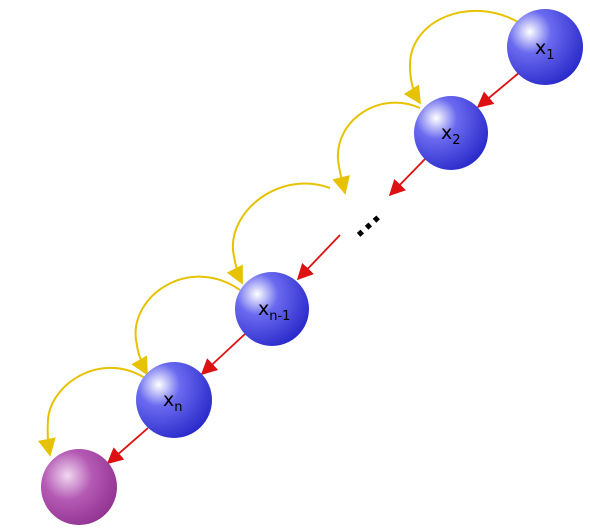 The height and width of the screenshot is (530, 590). What do you see at coordinates (91, 411) in the screenshot?
I see `skip-edge-xn` at bounding box center [91, 411].